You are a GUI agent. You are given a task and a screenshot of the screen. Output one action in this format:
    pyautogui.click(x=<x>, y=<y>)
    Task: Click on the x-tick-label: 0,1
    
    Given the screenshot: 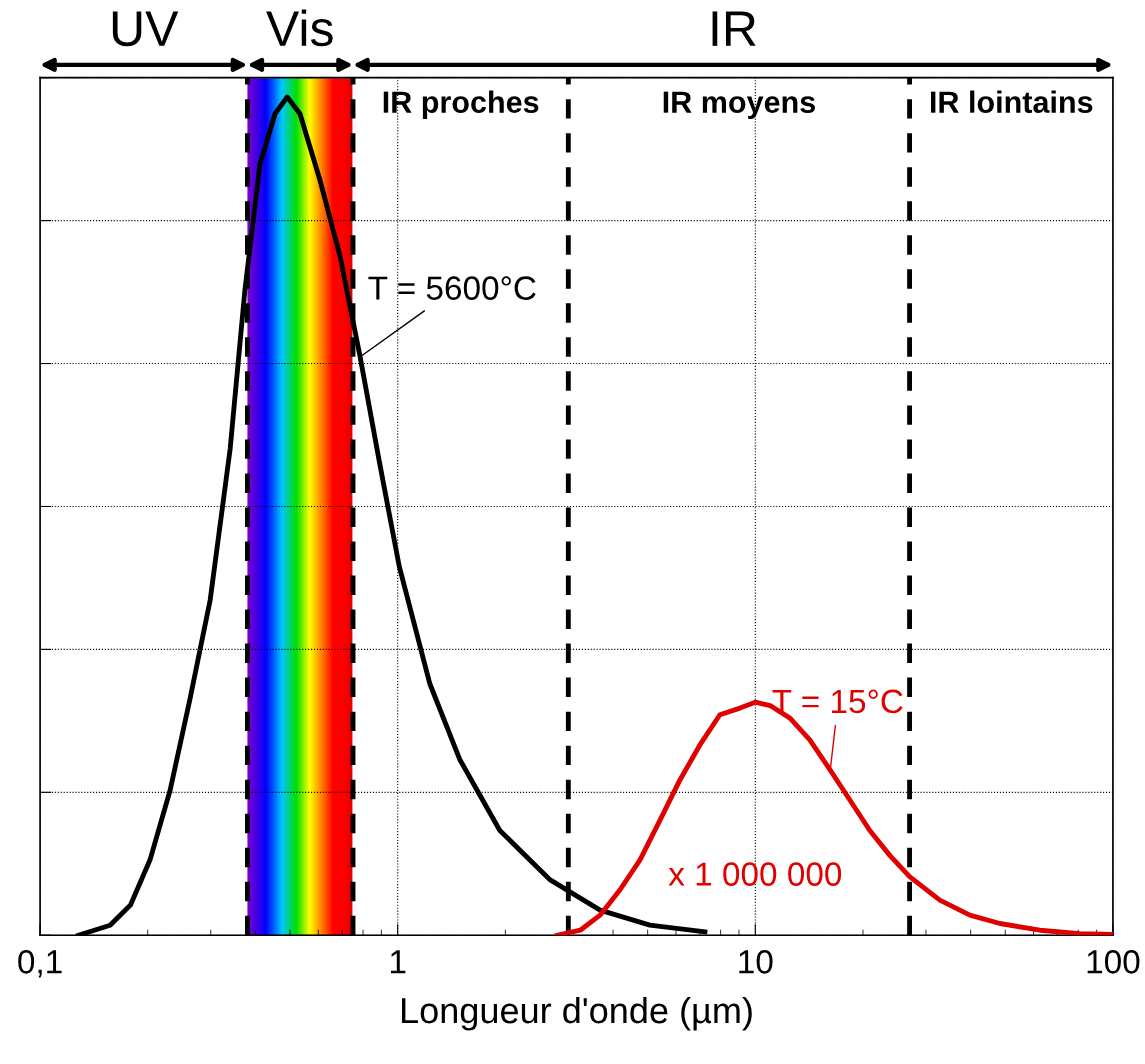 What is the action you would take?
    pyautogui.click(x=40, y=964)
    